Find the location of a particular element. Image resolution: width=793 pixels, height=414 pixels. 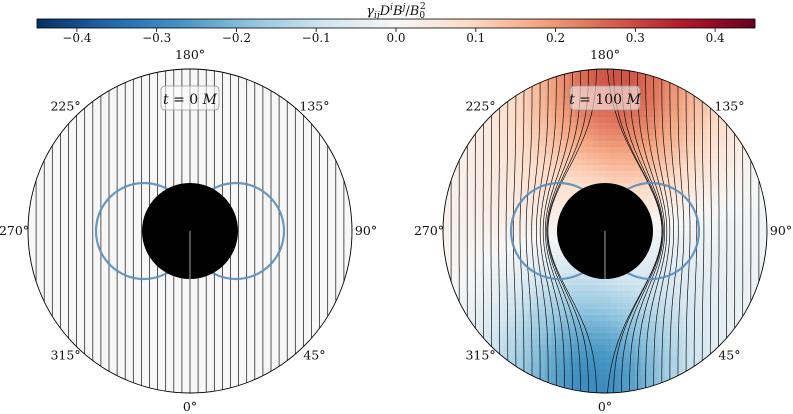

colorbar-label: γijDiBj/B02 is located at coordinates (396, 11).